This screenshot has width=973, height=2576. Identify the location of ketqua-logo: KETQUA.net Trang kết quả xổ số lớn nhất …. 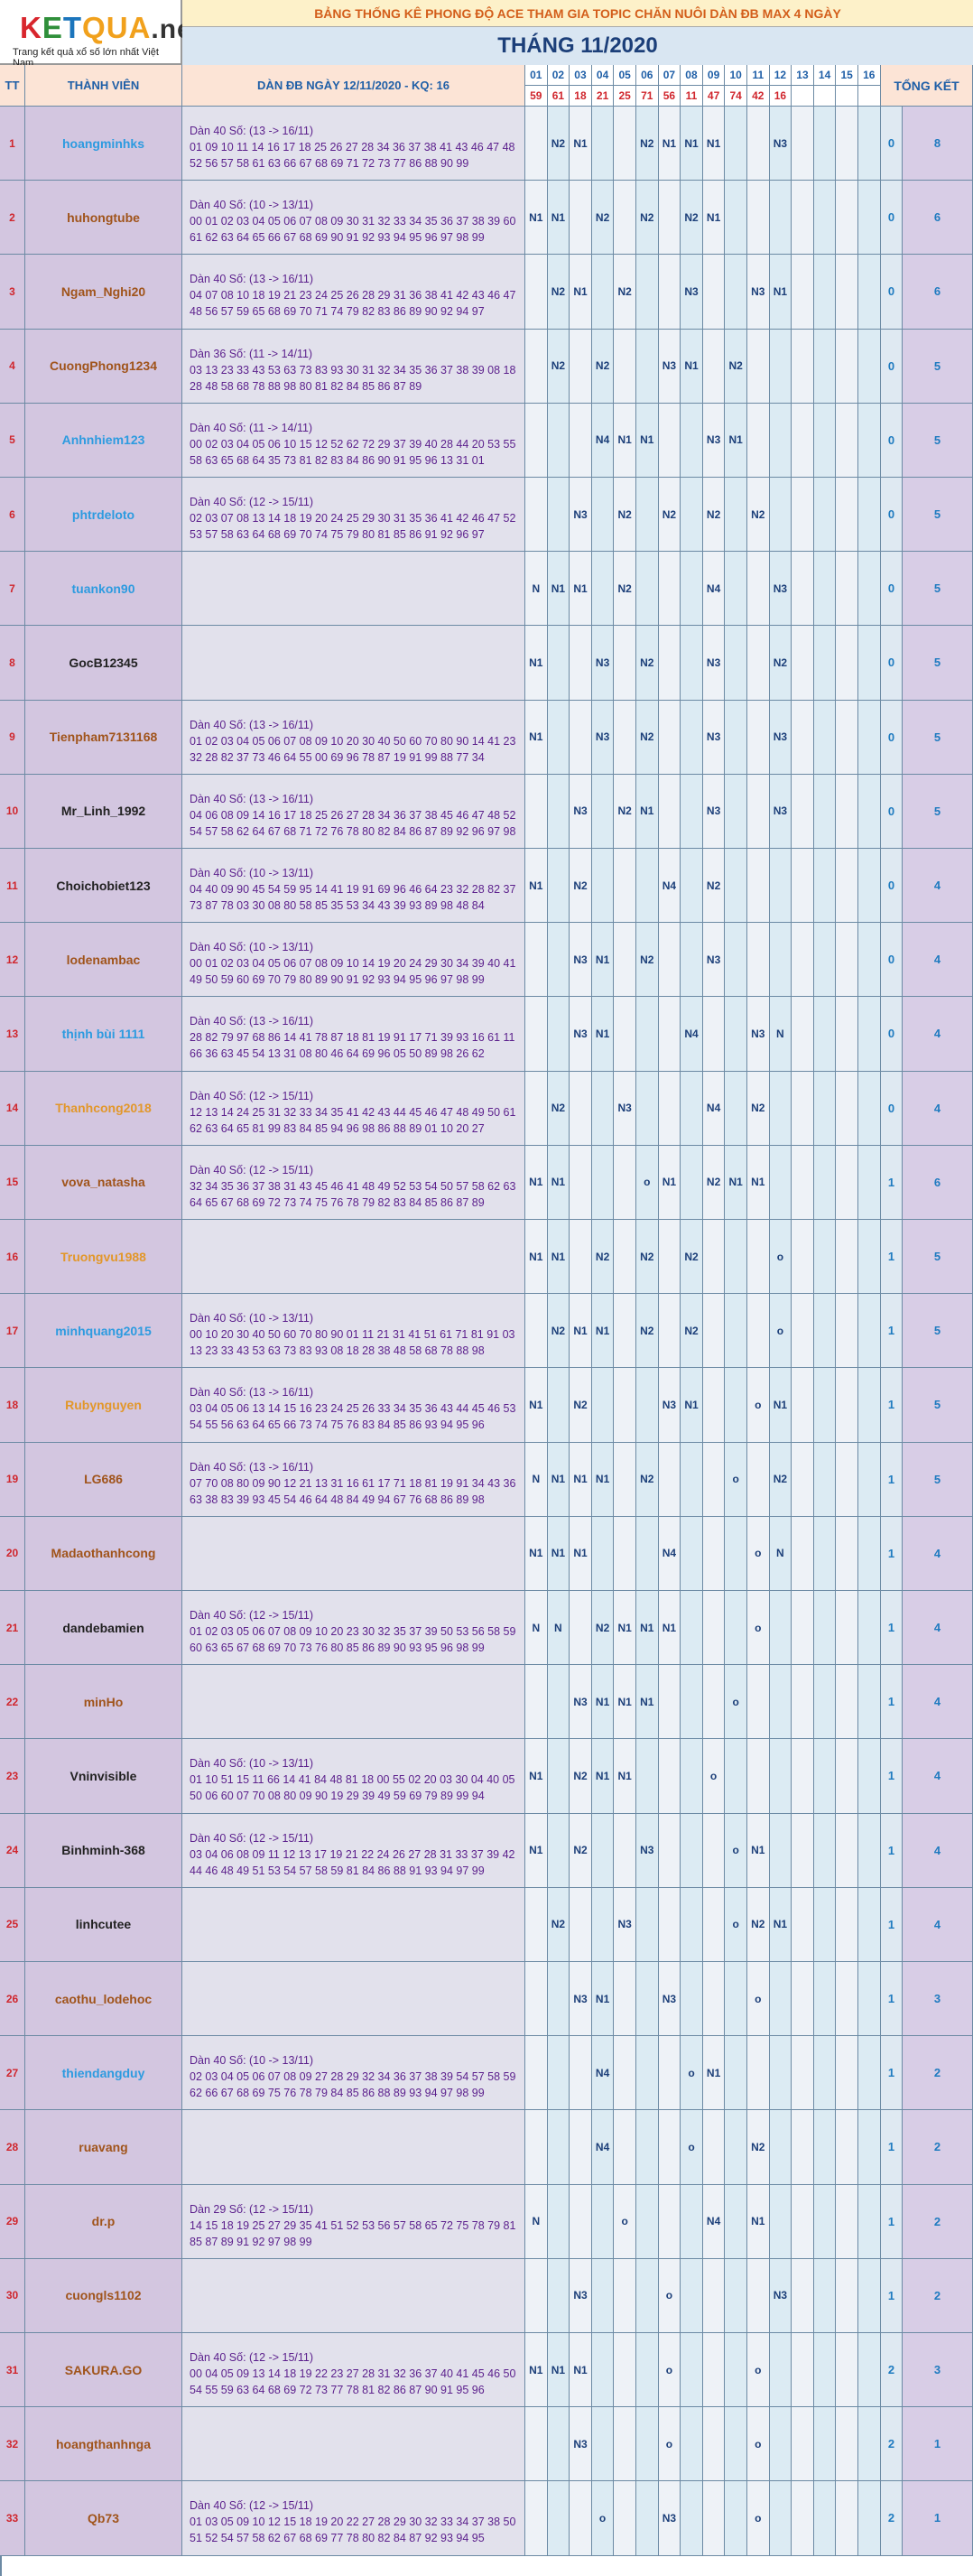
(101, 34).